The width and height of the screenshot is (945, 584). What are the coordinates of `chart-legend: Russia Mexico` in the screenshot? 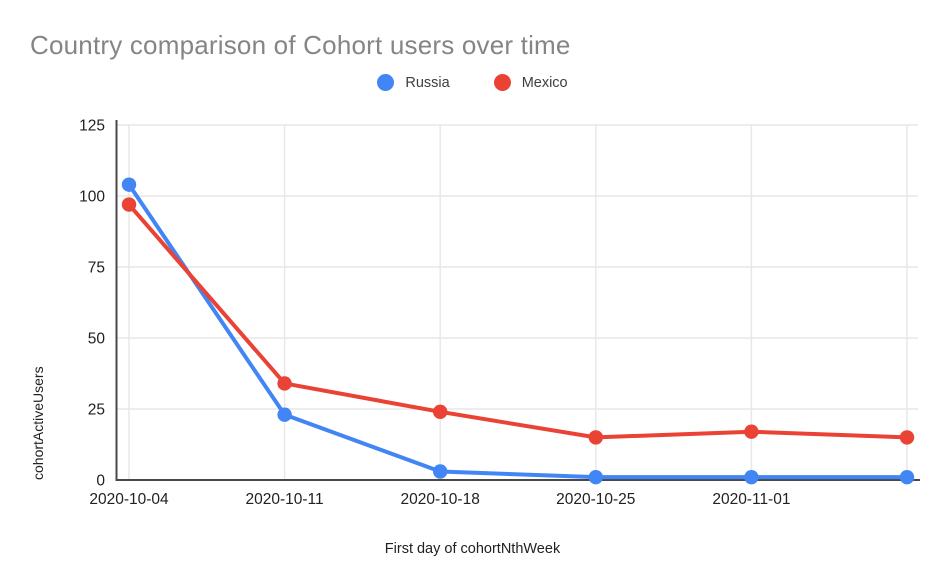 It's located at (472, 82).